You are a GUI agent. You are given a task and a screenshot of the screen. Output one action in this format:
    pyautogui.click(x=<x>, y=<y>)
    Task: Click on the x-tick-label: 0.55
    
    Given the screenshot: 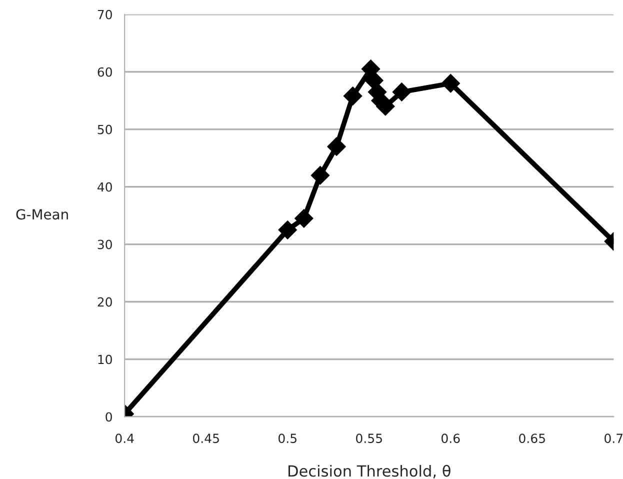 What is the action you would take?
    pyautogui.click(x=369, y=439)
    